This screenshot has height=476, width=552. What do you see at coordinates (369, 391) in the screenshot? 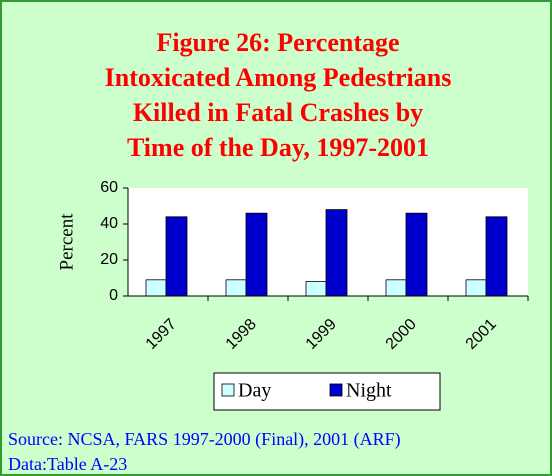
I see `legend-label: Night` at bounding box center [369, 391].